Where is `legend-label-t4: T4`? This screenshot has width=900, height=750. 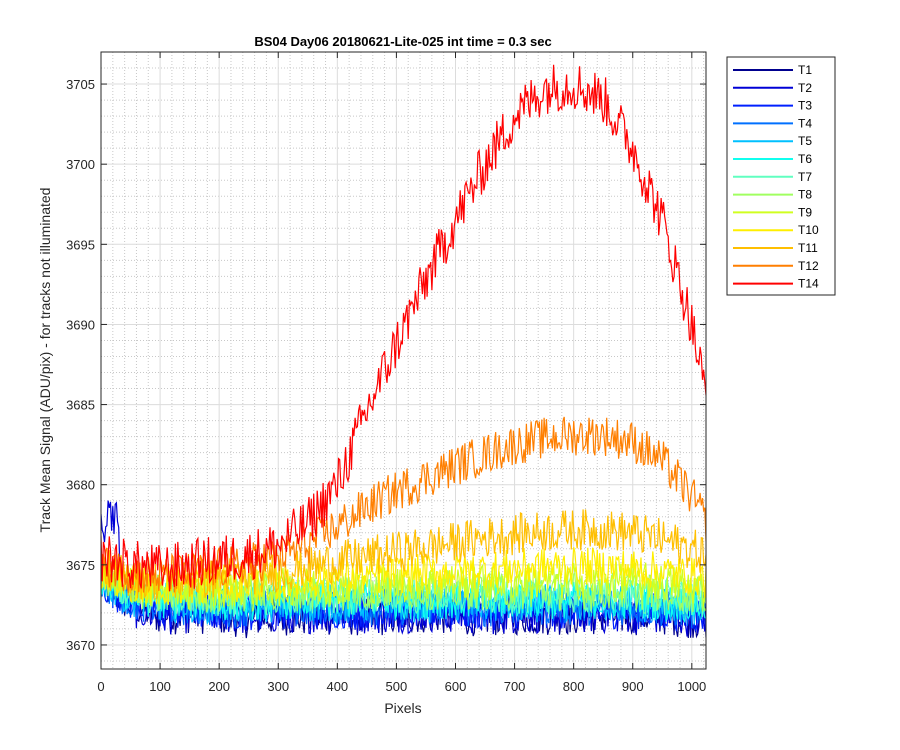 legend-label-t4: T4 is located at coordinates (805, 123).